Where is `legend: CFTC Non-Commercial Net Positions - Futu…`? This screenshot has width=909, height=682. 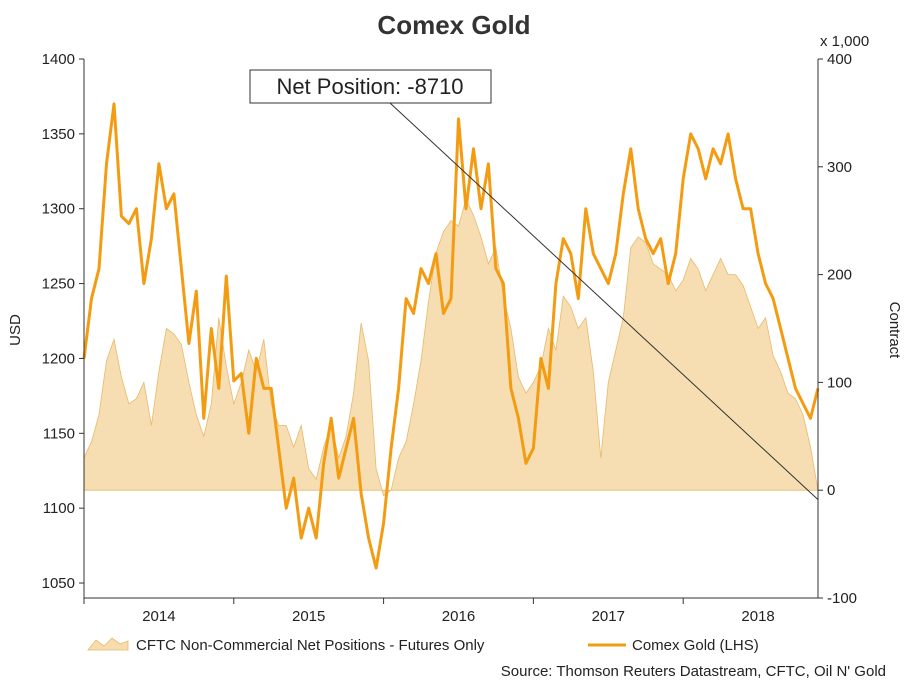
legend: CFTC Non-Commercial Net Positions - Futu… is located at coordinates (423, 645).